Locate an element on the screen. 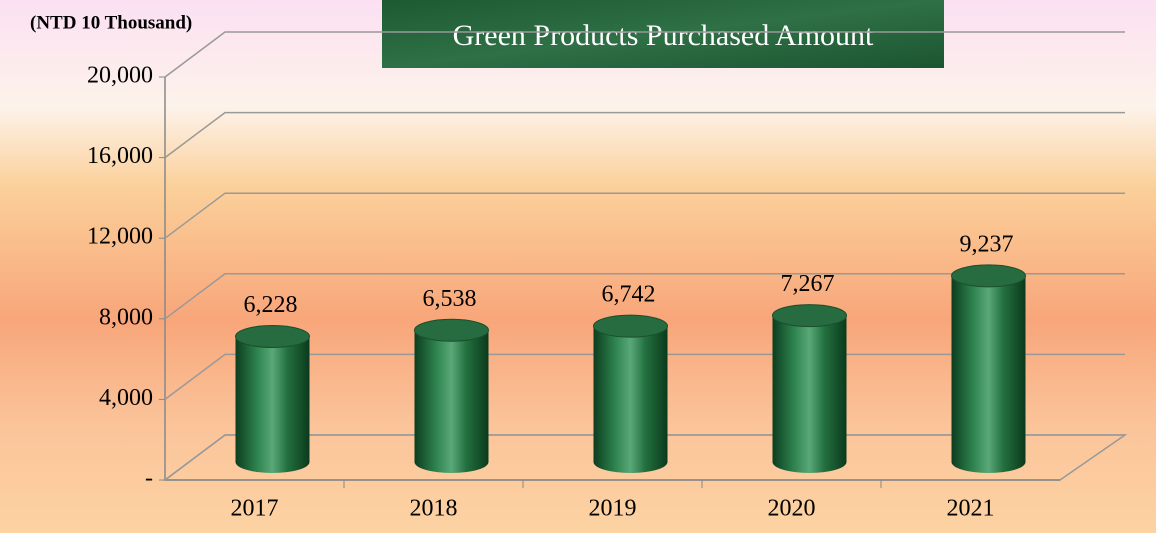 The width and height of the screenshot is (1156, 533). x-tick-label: 2020 is located at coordinates (792, 509).